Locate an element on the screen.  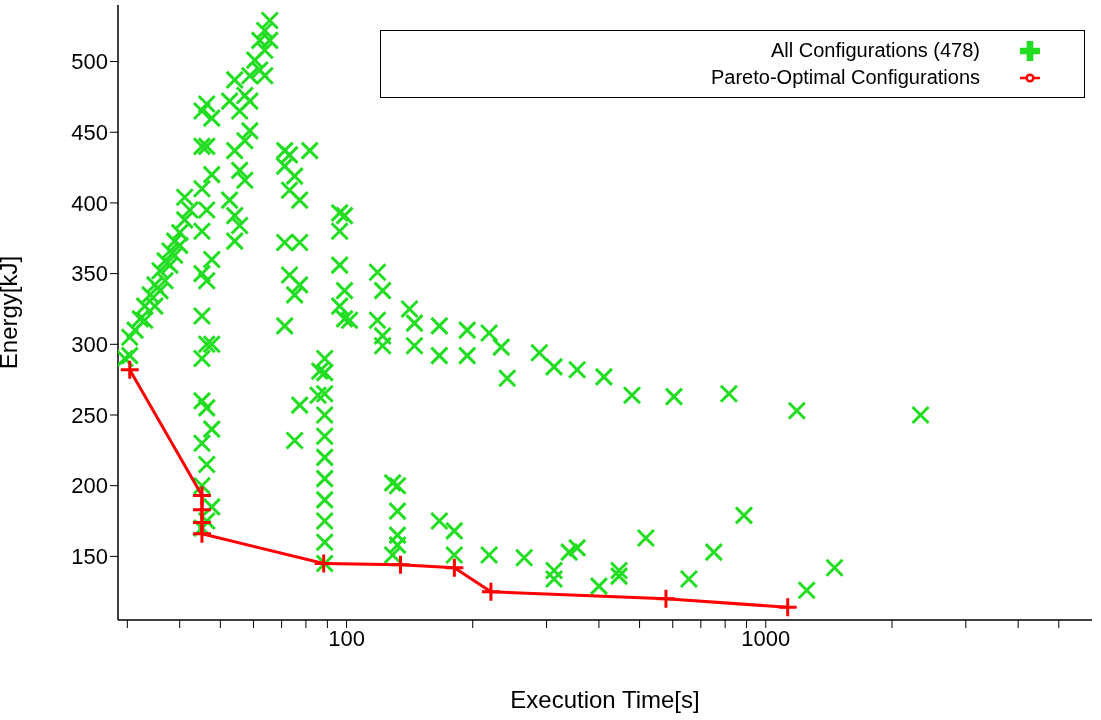
y-axis-title: Energy[kJ] is located at coordinates (11, 312).